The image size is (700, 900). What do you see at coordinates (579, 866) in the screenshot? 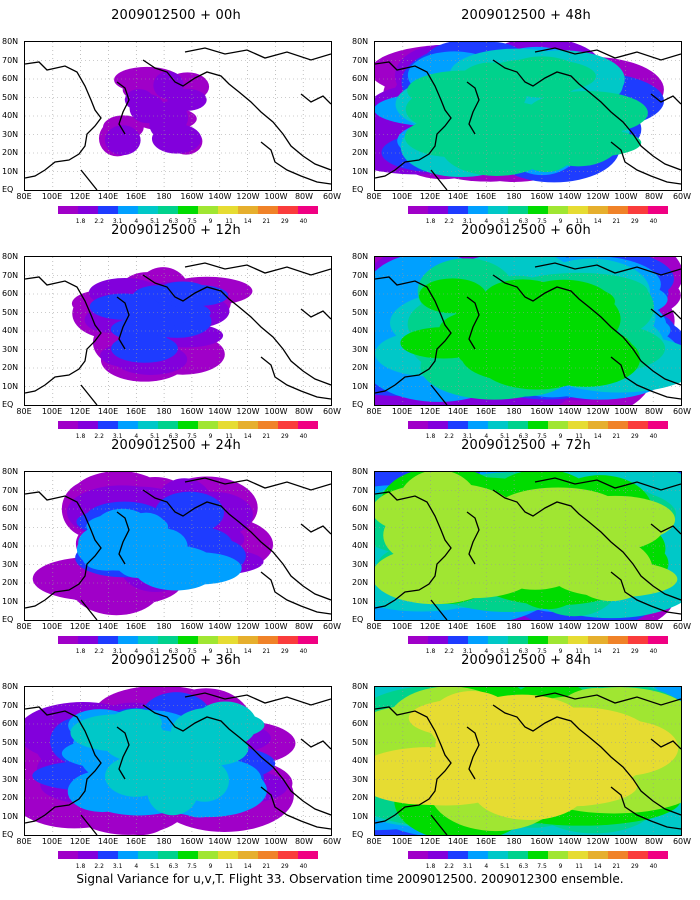
I see `colorbar-label: 11` at bounding box center [579, 866].